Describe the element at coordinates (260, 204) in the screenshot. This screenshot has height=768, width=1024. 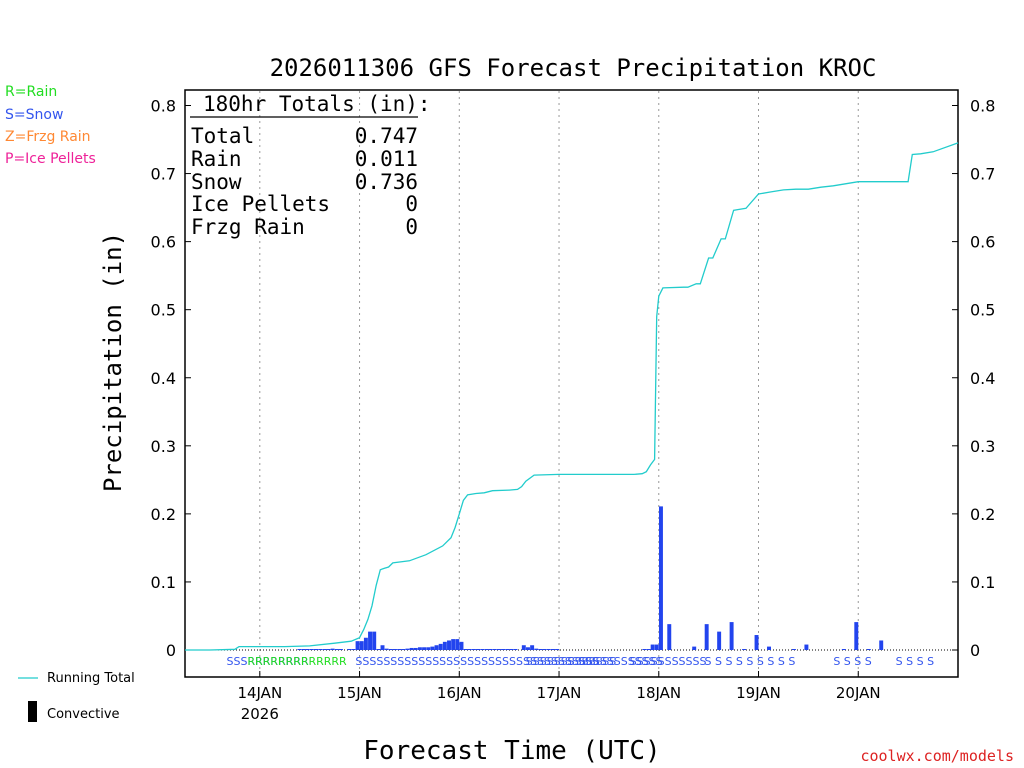
I see `totals-label-ice-pellets: Ice Pellets` at that location.